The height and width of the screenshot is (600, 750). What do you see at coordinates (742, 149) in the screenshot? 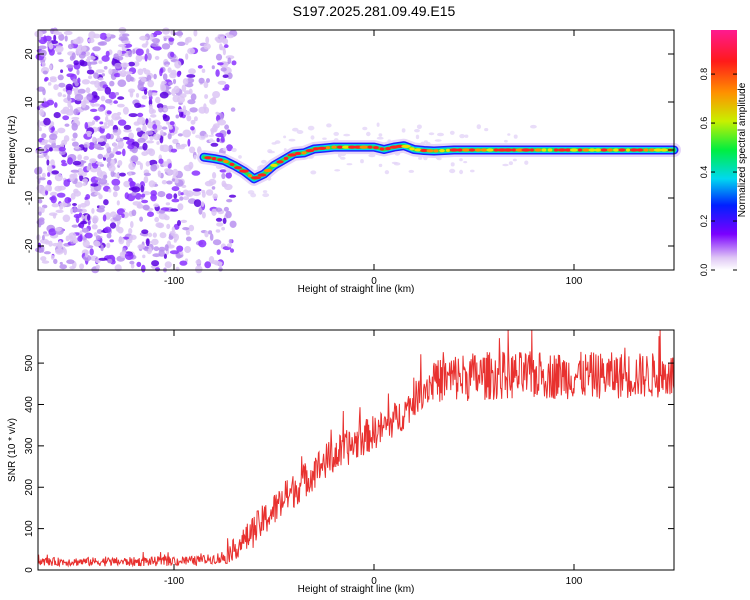
I see `colorbar-label: Normalized spectral amplitude` at bounding box center [742, 149].